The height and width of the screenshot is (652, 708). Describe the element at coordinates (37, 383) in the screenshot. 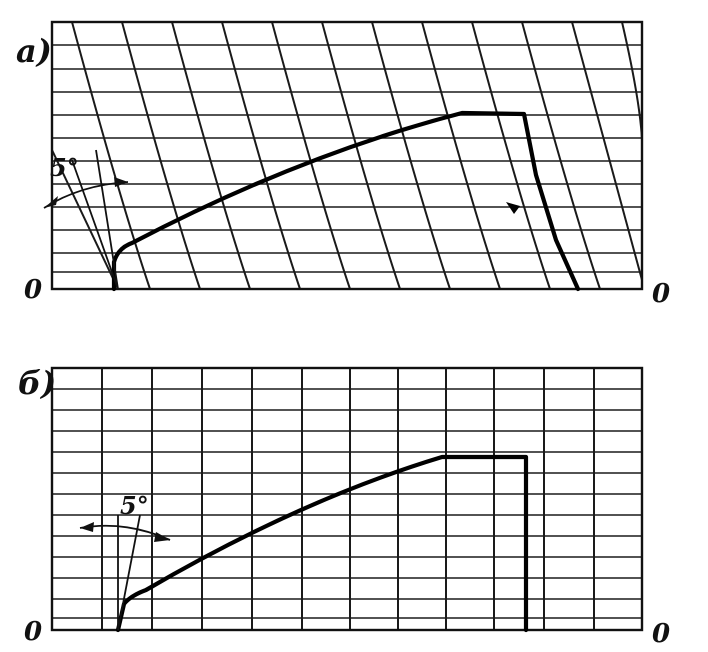

I see `panel-b-label: б)` at that location.